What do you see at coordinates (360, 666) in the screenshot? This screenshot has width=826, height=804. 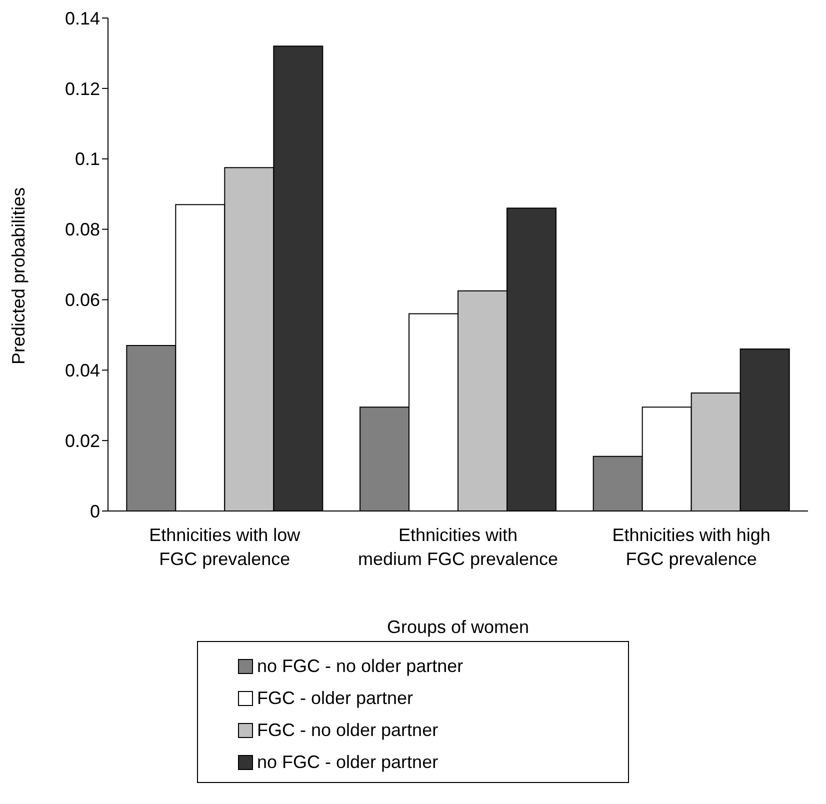 I see `legend-label: no FGC - no older partner` at bounding box center [360, 666].